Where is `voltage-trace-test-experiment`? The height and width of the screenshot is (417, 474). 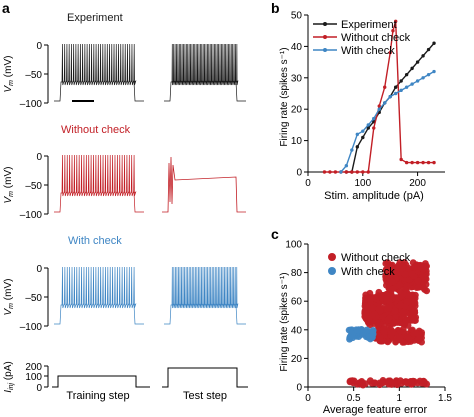 voltage-trace-test-experiment is located at coordinates (205, 72).